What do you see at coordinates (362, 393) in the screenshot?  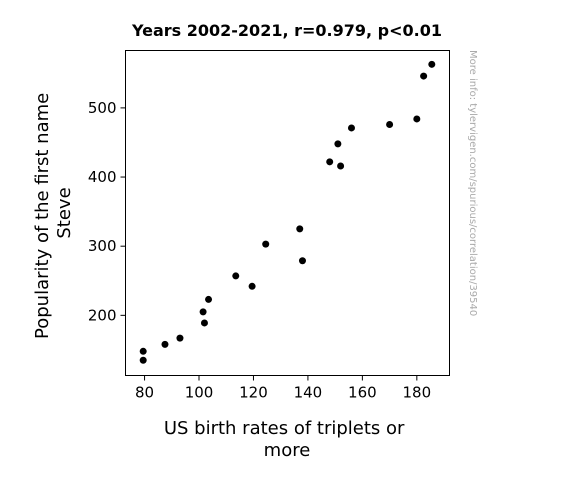 I see `x-tick-label-5: 160` at bounding box center [362, 393].